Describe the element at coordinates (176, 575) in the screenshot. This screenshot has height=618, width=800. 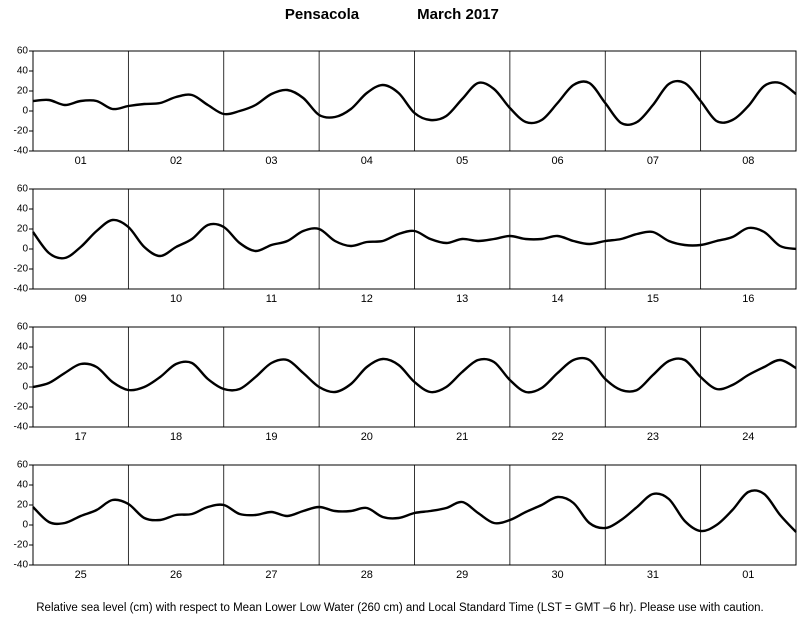
I see `x-tick-label: 26` at that location.